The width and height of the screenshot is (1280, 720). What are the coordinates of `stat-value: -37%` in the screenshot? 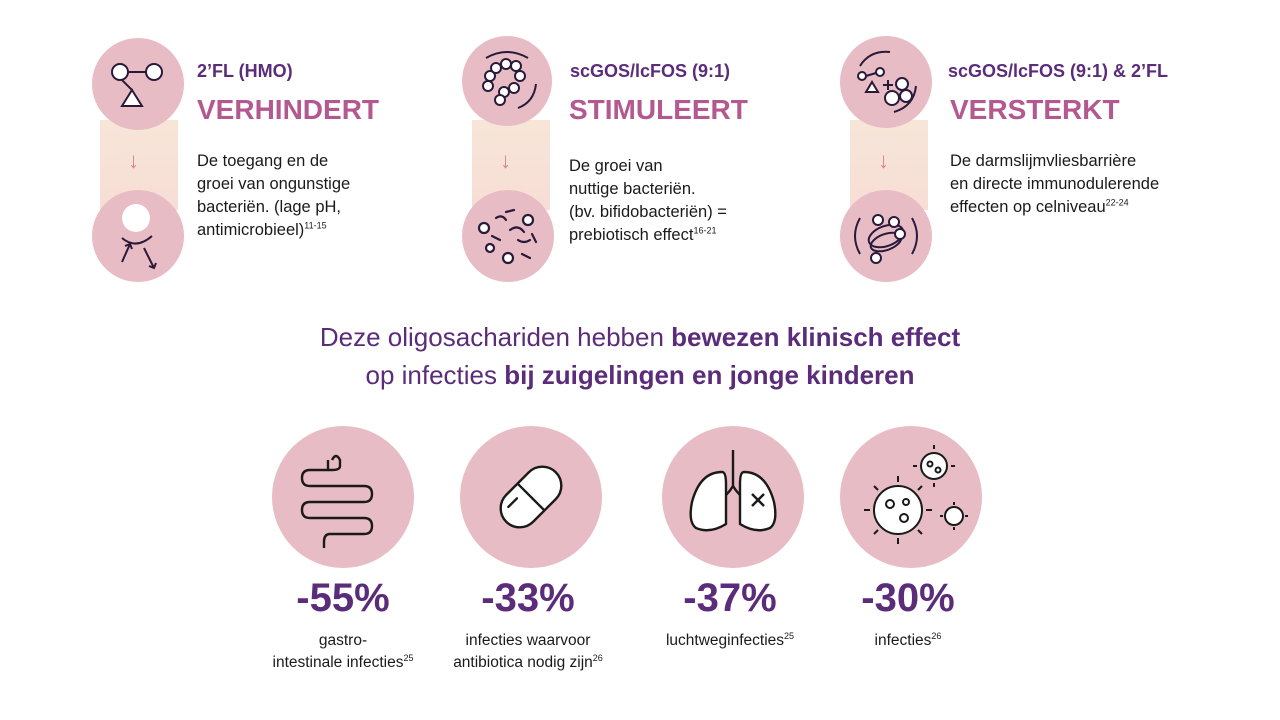 It's located at (730, 598).